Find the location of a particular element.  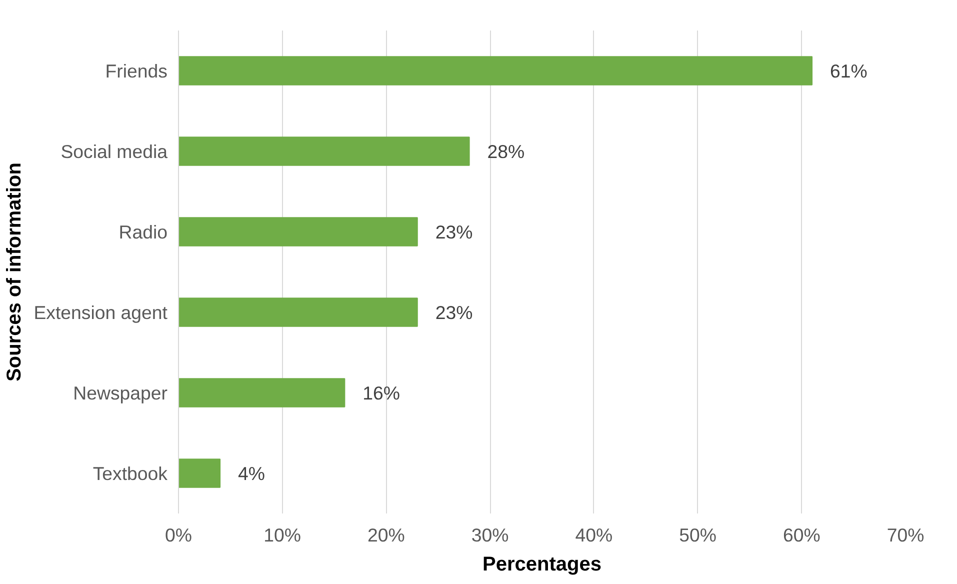

x-tick-label: 50% is located at coordinates (697, 535).